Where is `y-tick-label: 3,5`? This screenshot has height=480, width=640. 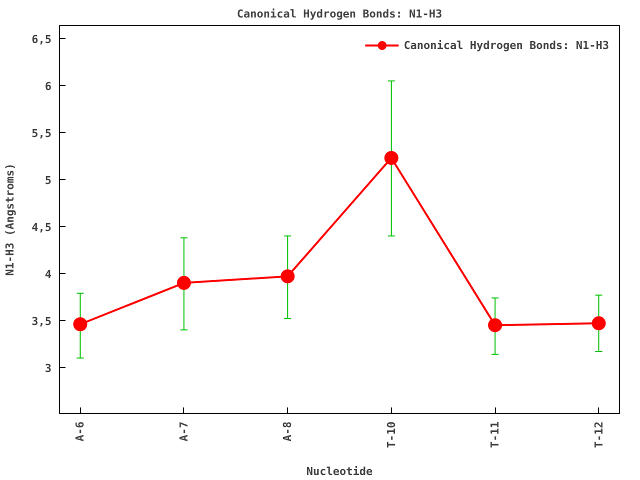
y-tick-label: 3,5 is located at coordinates (42, 321).